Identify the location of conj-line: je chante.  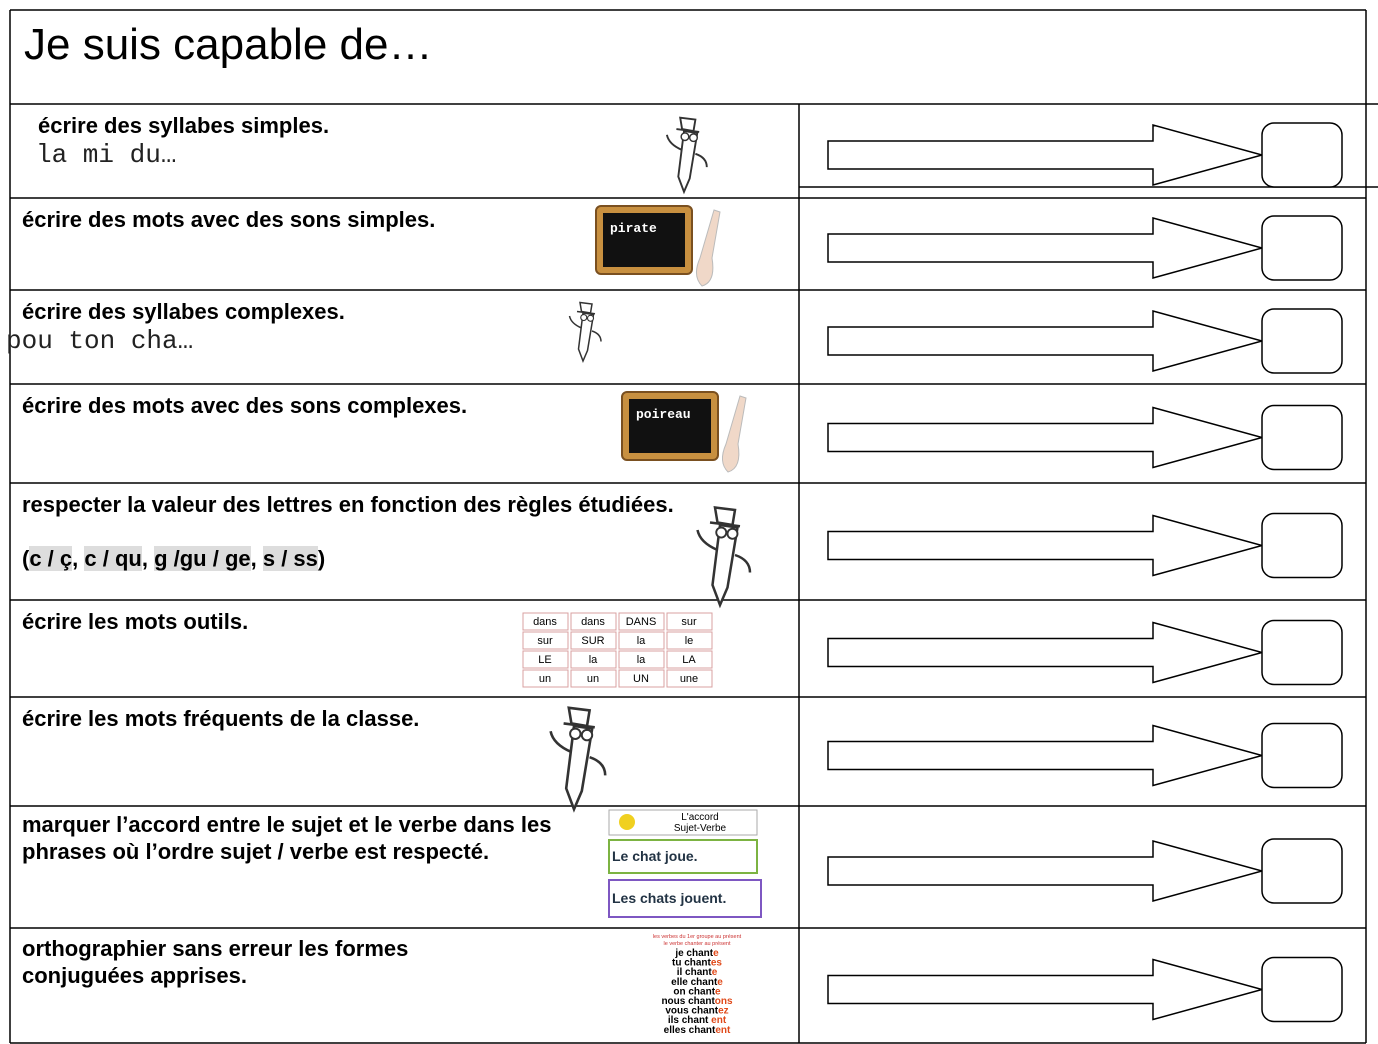
(696, 953).